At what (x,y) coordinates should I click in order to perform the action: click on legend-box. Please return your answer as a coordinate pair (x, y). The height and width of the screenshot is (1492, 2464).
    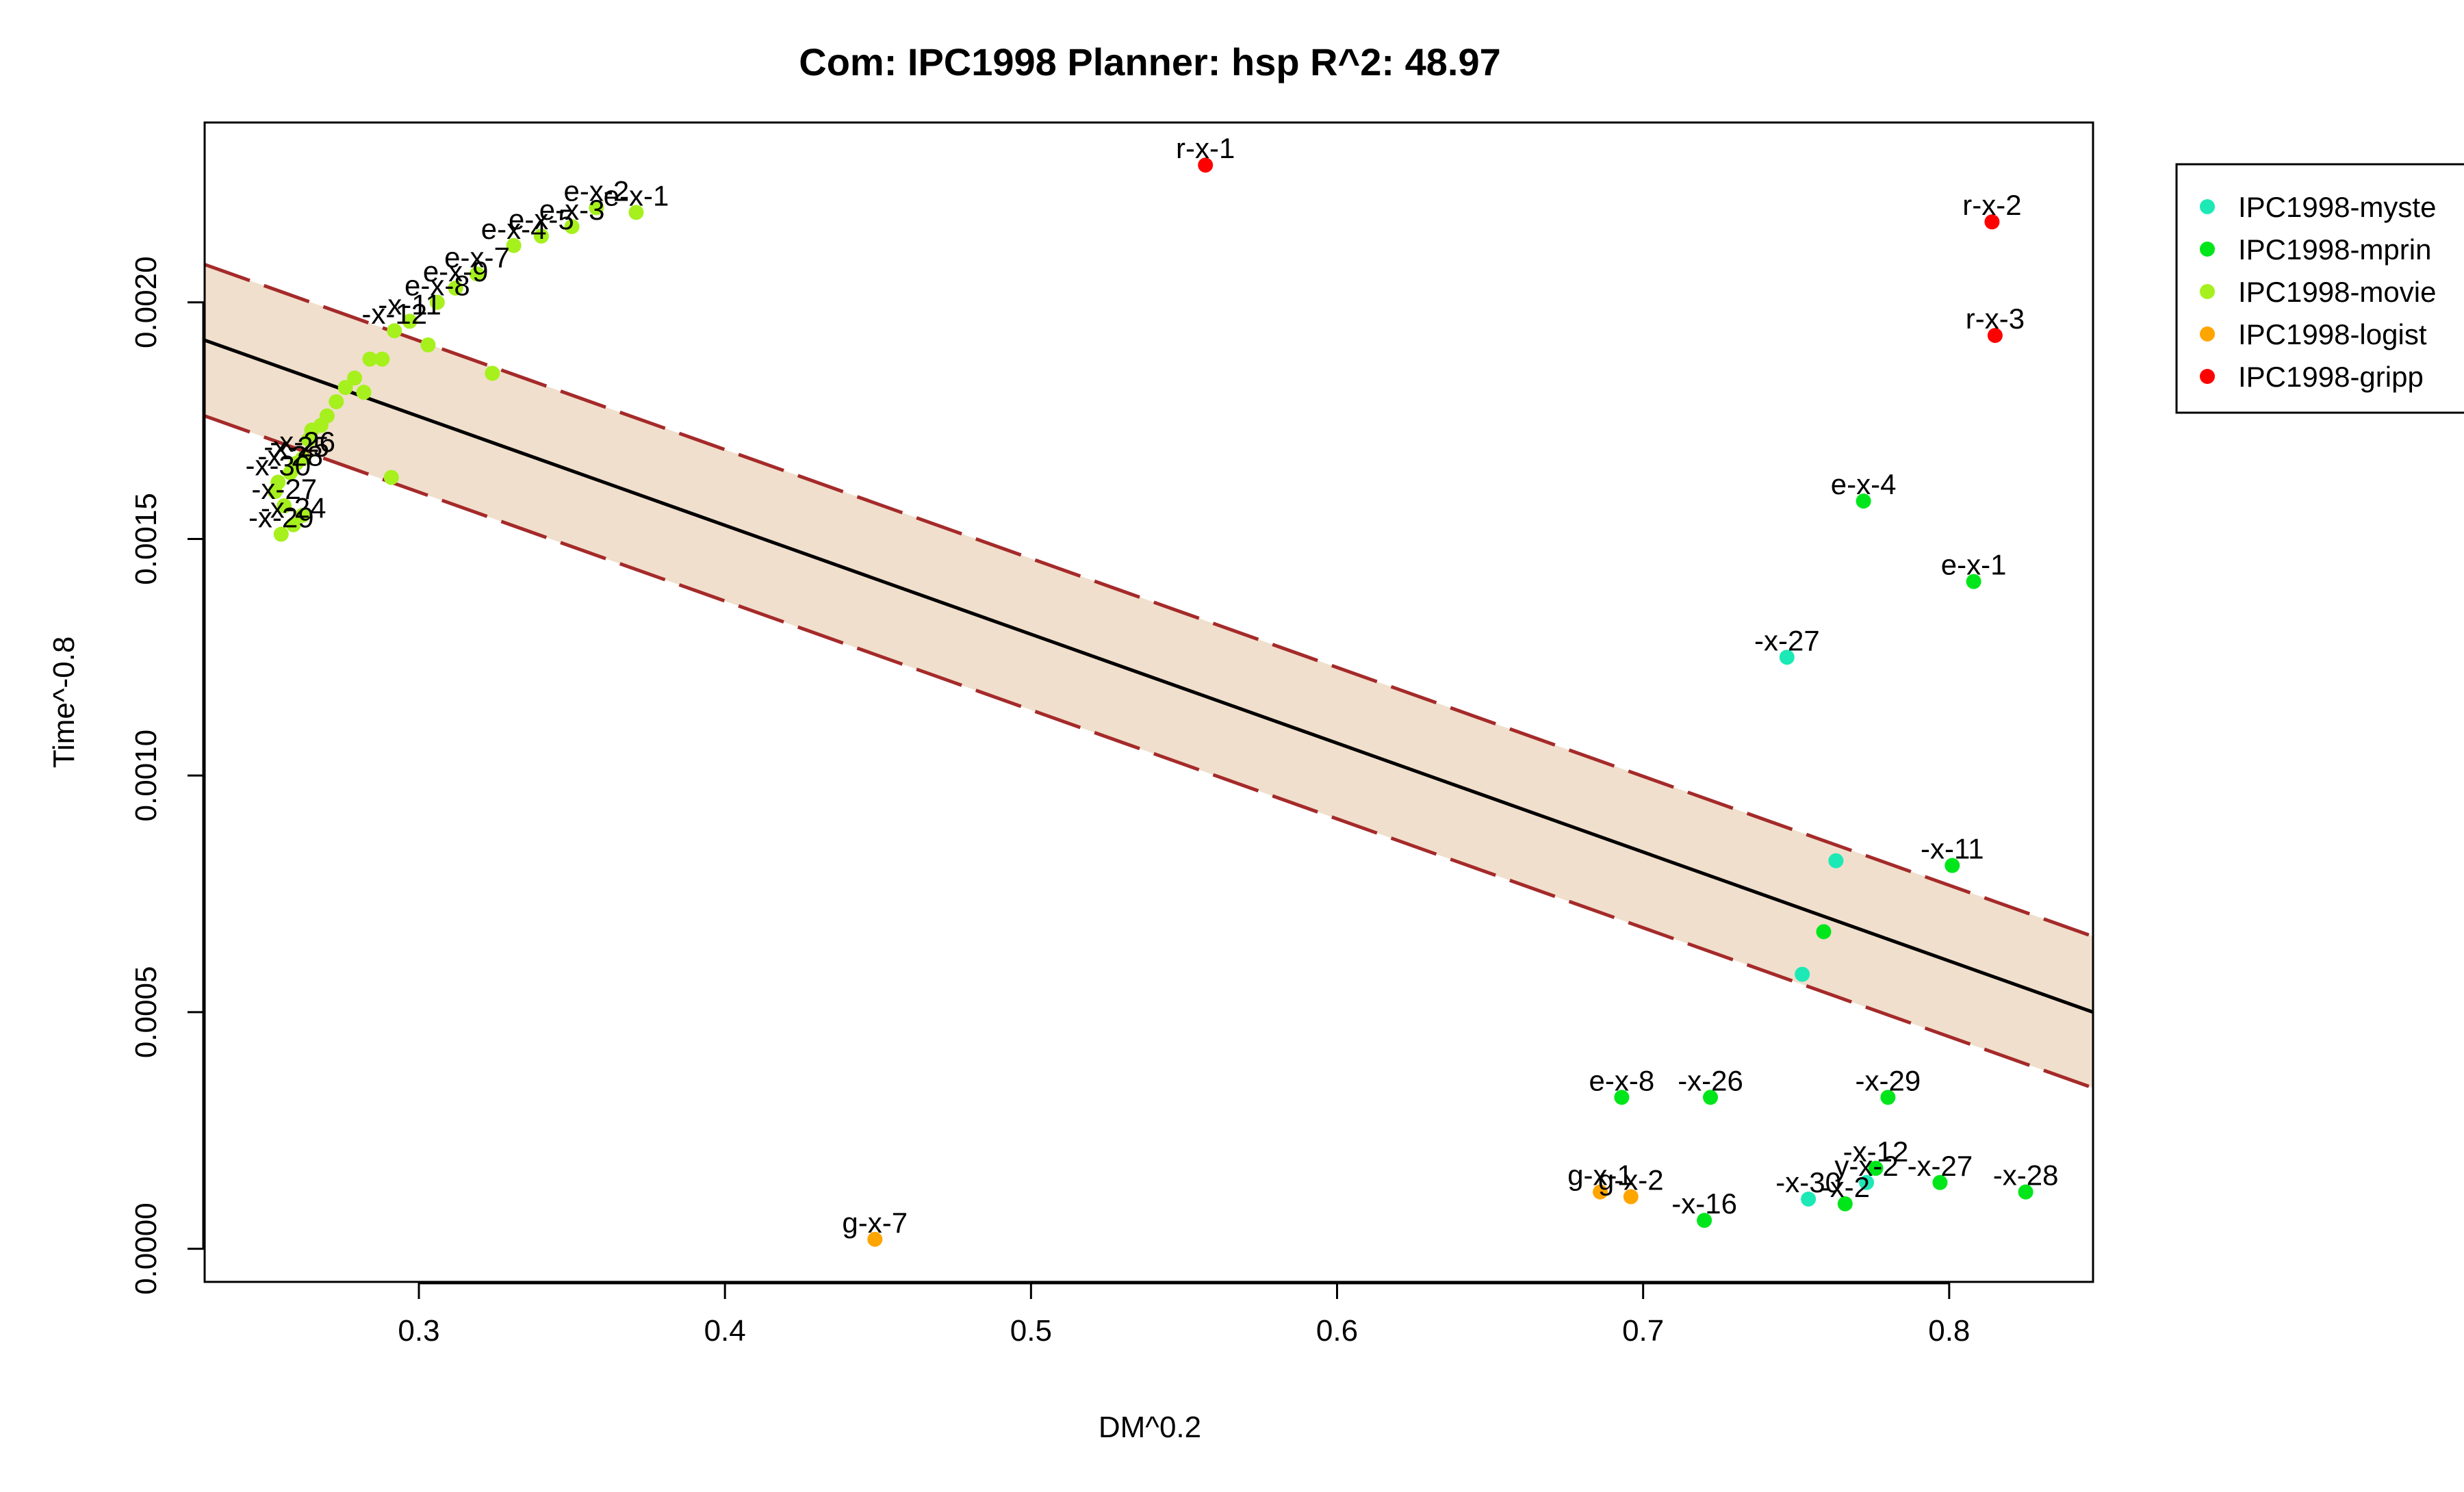
    Looking at the image, I should click on (2319, 288).